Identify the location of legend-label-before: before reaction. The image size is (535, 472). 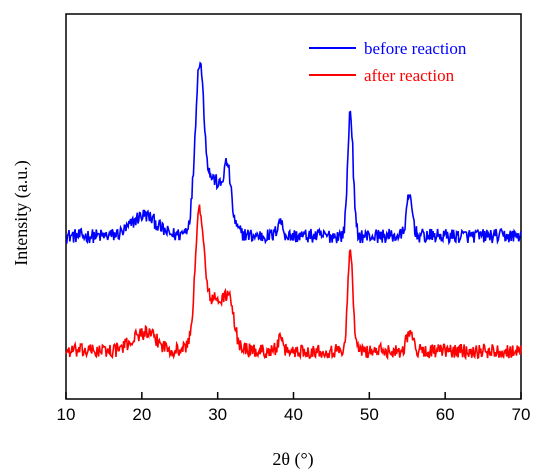
(415, 48).